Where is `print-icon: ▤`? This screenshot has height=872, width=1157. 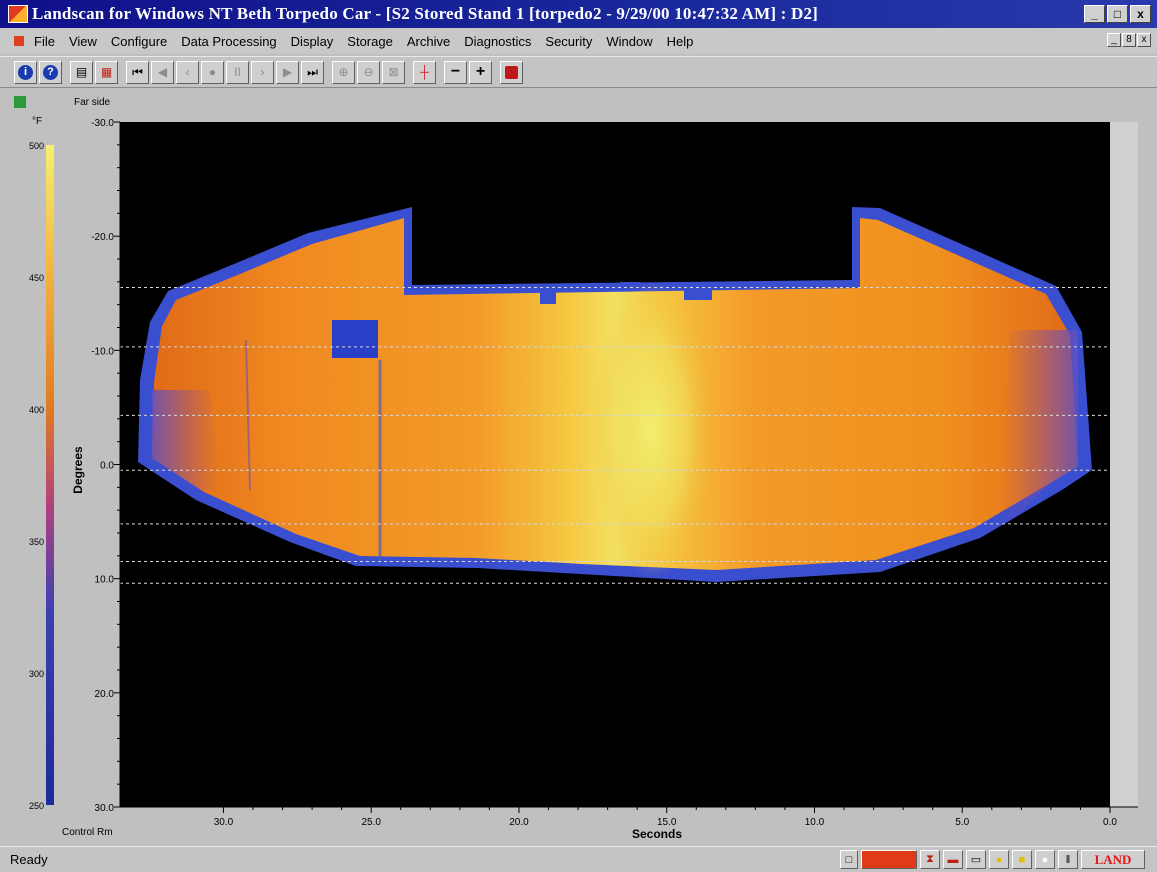
print-icon: ▤ is located at coordinates (81, 72).